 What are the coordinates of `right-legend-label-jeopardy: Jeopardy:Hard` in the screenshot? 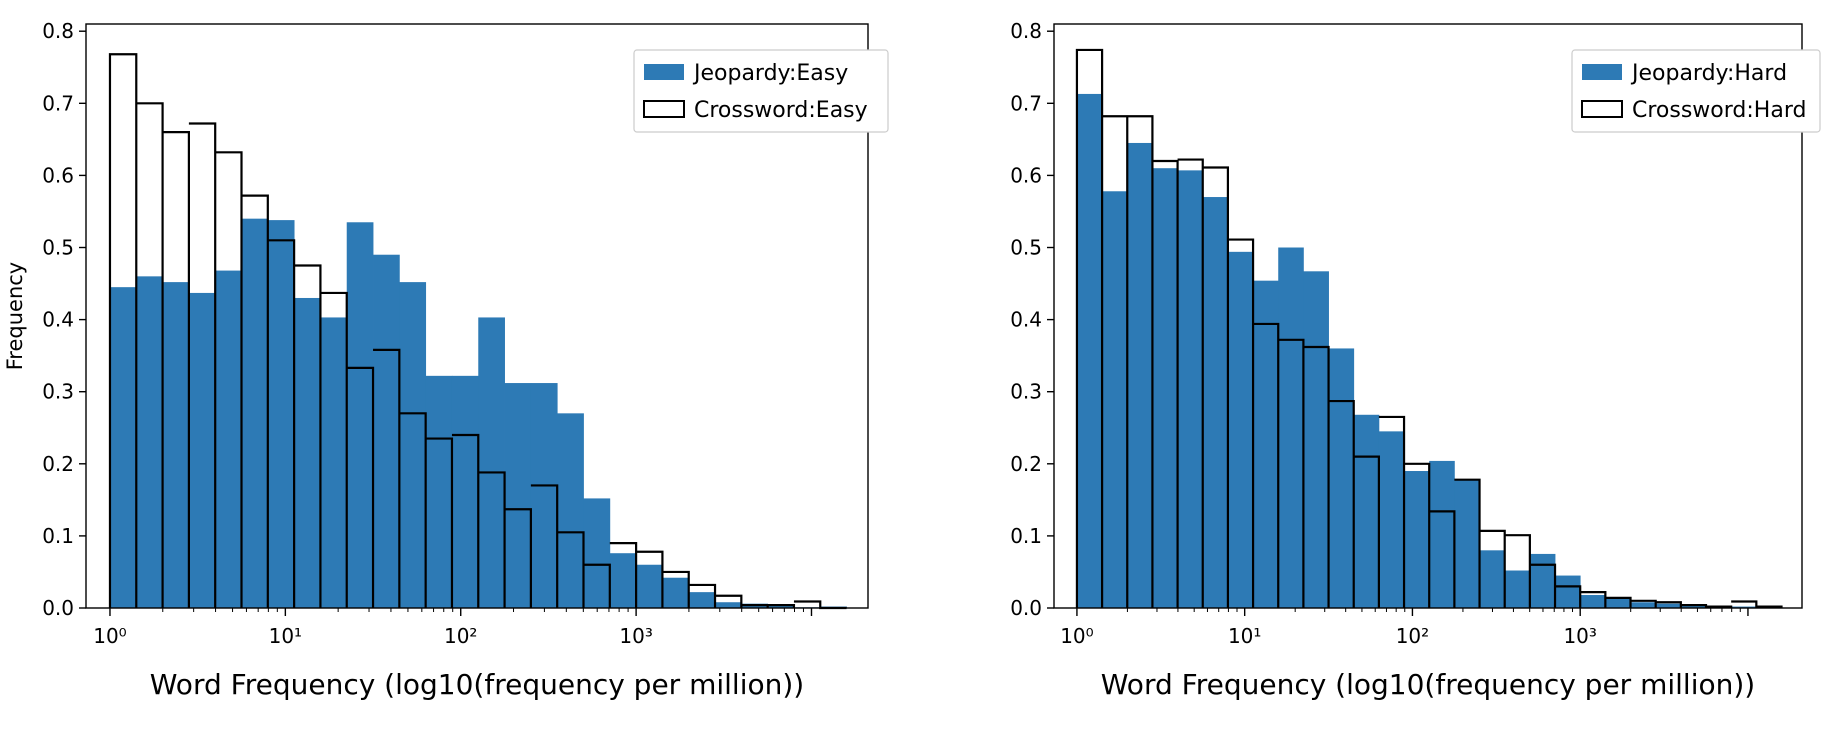 It's located at (1708, 73).